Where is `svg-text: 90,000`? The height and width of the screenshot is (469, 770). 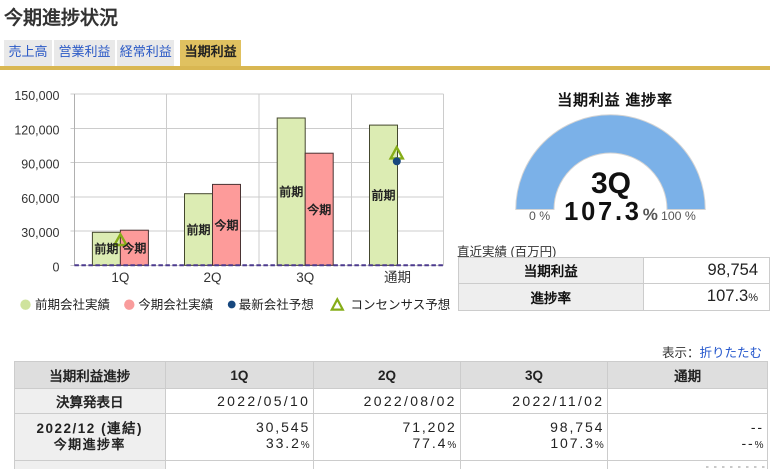 svg-text: 90,000 is located at coordinates (40, 165).